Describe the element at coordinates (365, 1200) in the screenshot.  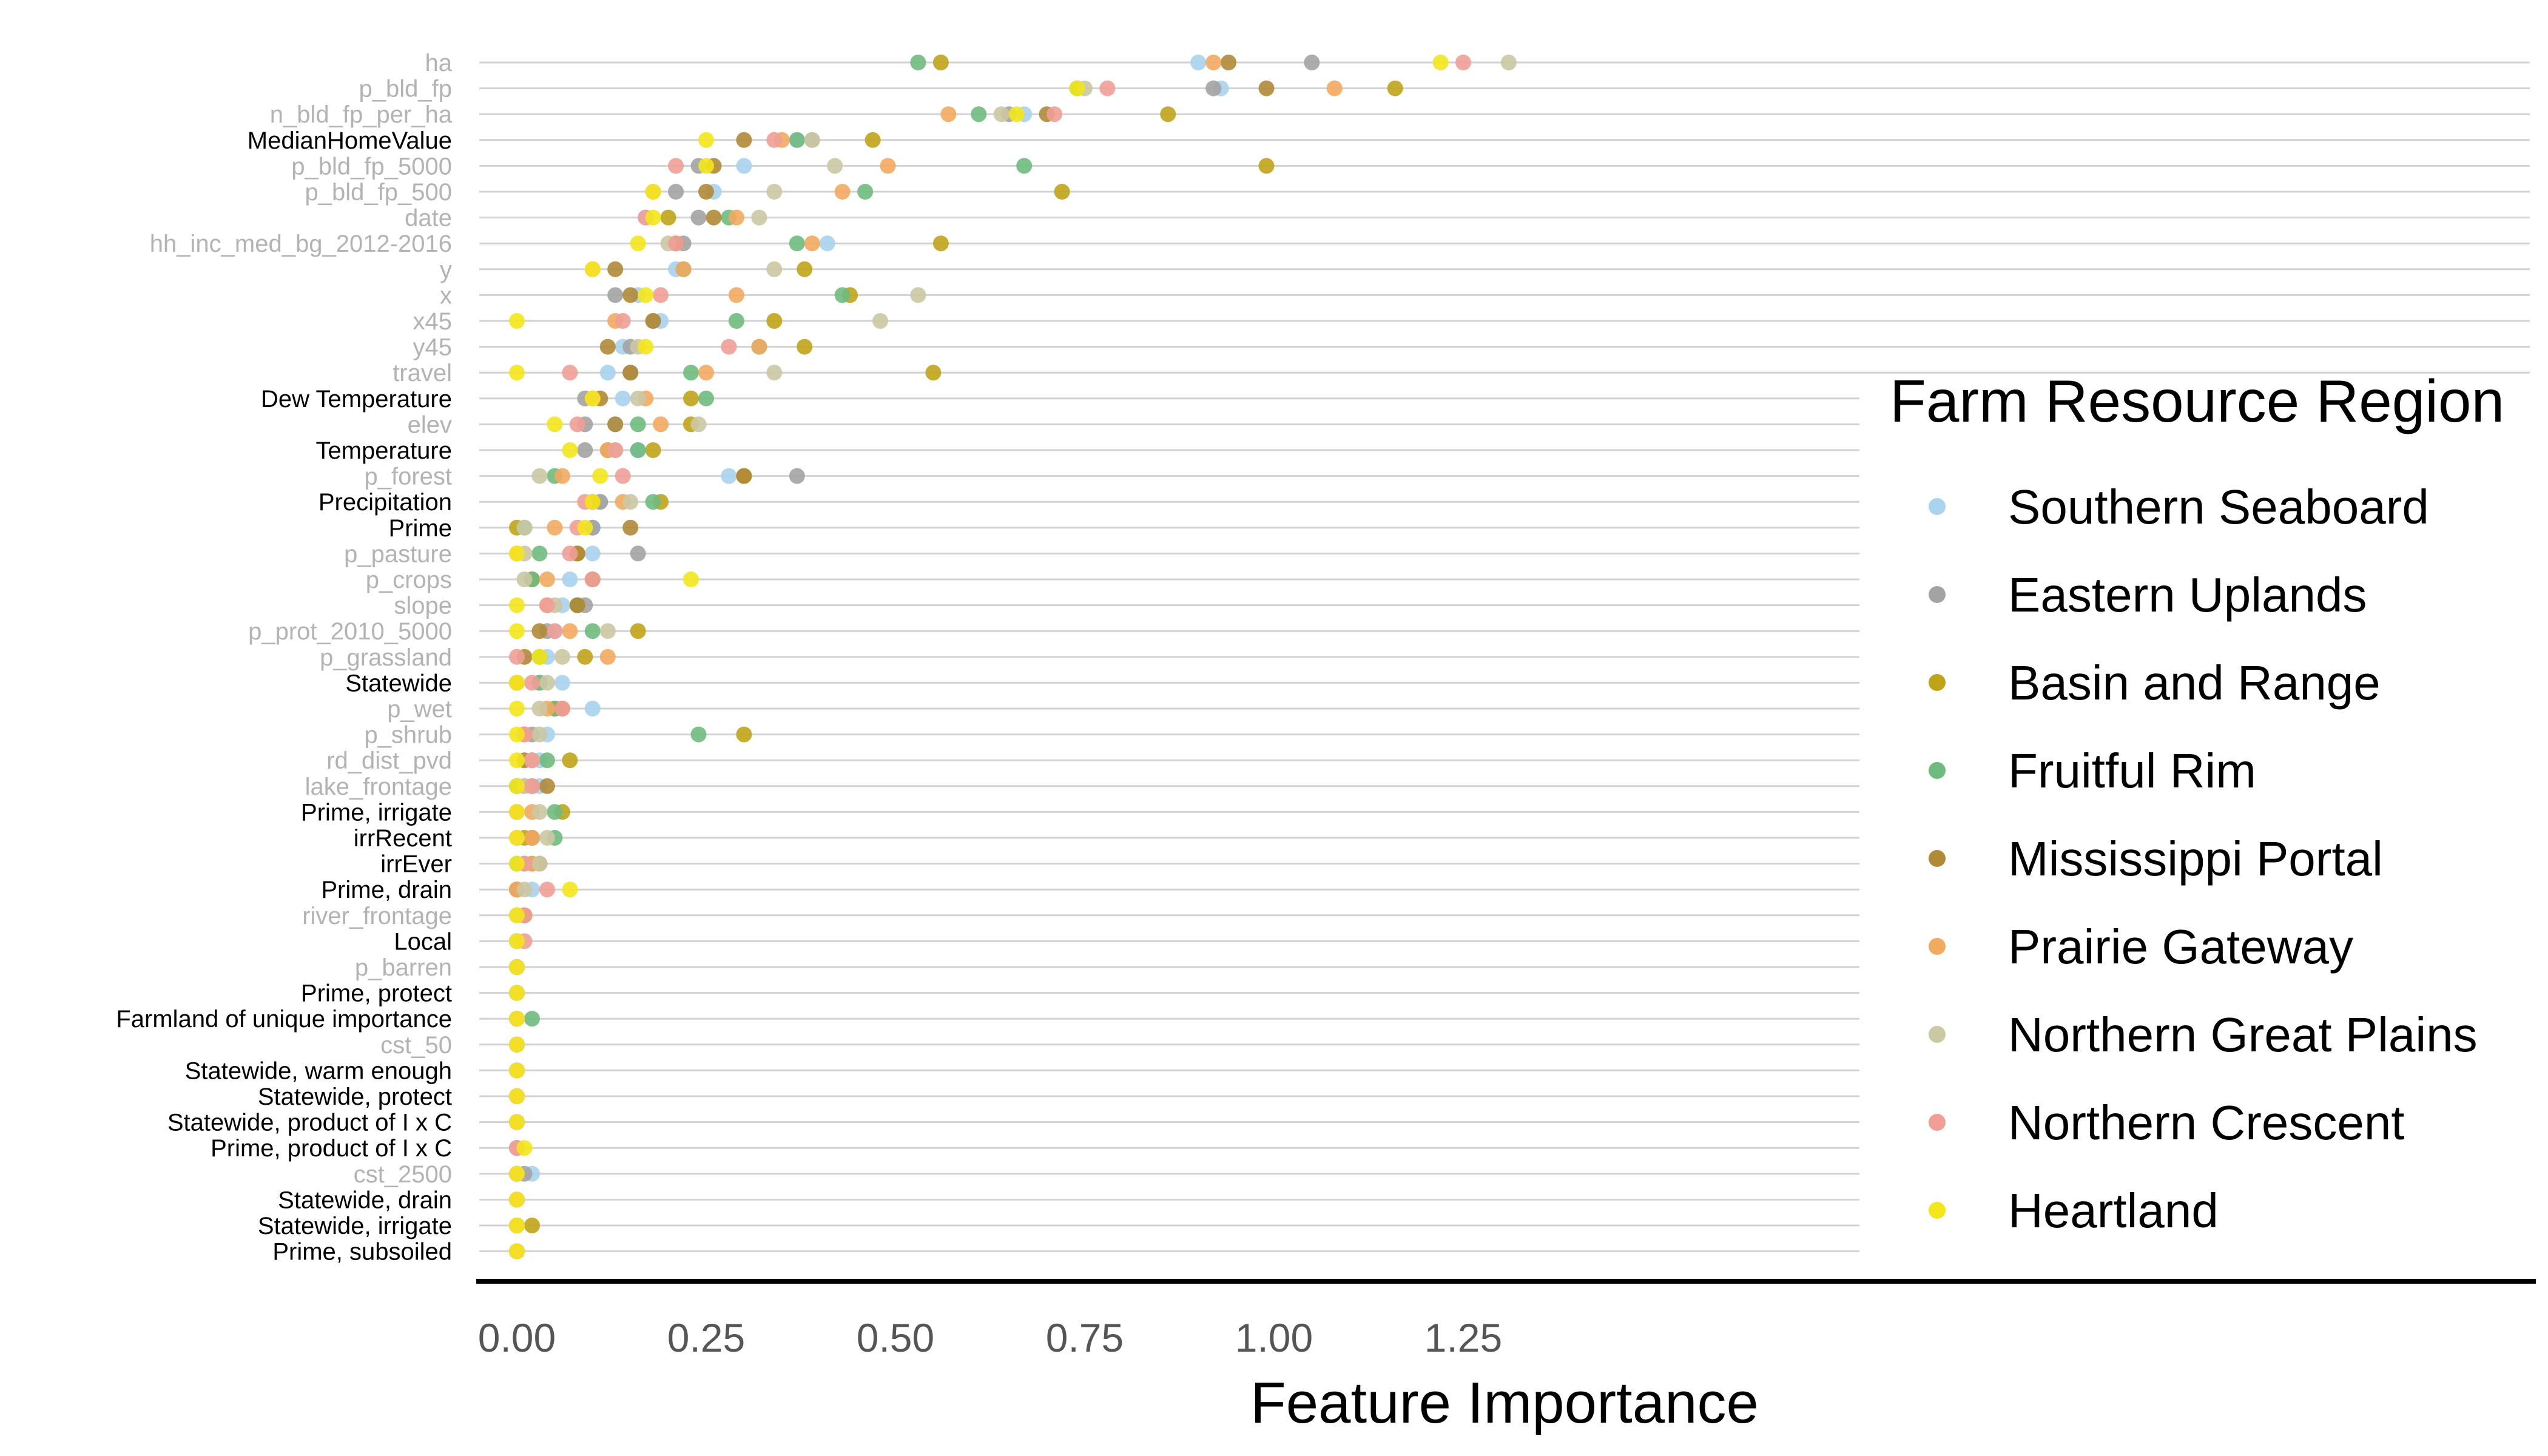
I see `feature-label: Statewide, drain` at that location.